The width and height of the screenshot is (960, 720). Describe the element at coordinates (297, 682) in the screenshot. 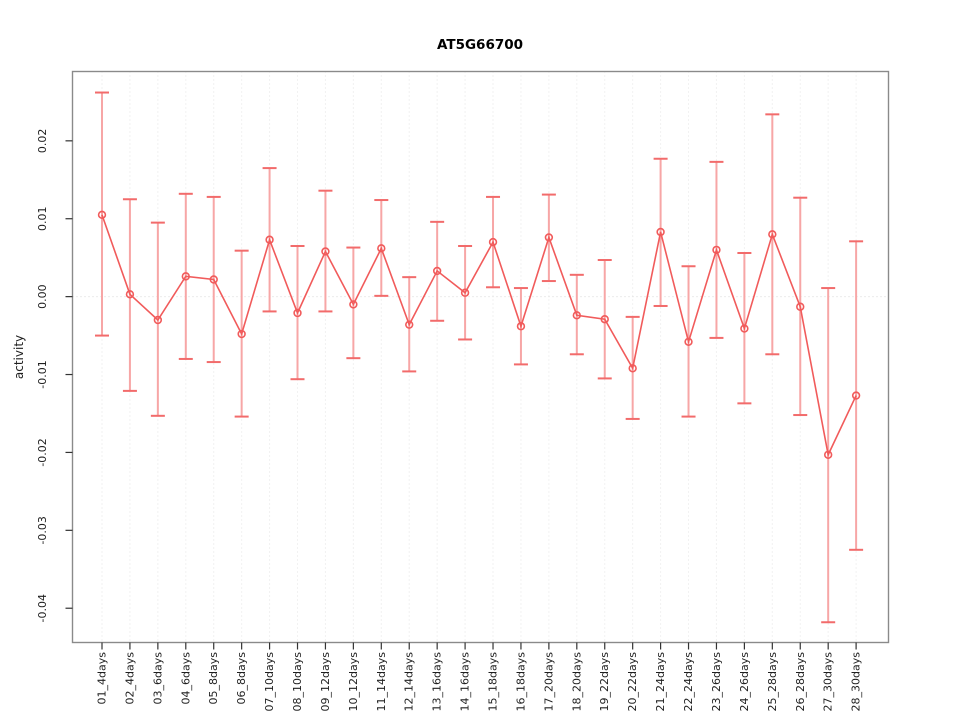

I see `x-tick-label: 08_10days` at that location.